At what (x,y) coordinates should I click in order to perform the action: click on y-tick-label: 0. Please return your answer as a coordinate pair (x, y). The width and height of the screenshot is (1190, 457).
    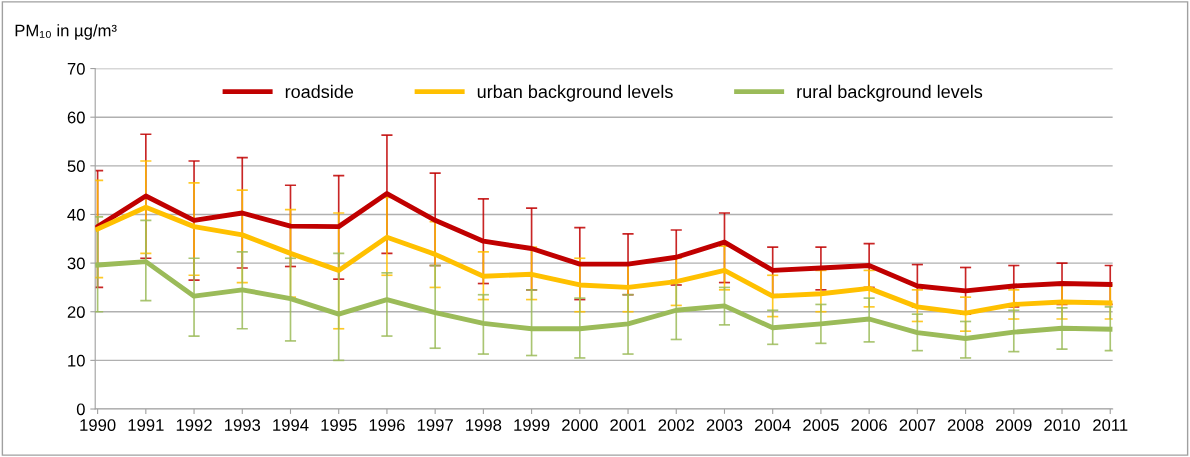
    Looking at the image, I should click on (80, 409).